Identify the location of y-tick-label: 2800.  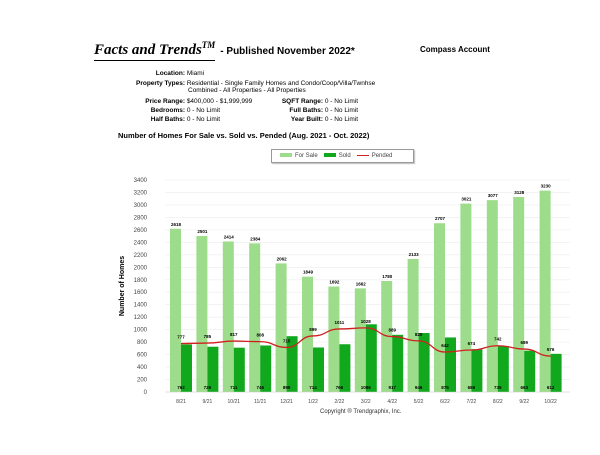
(141, 218).